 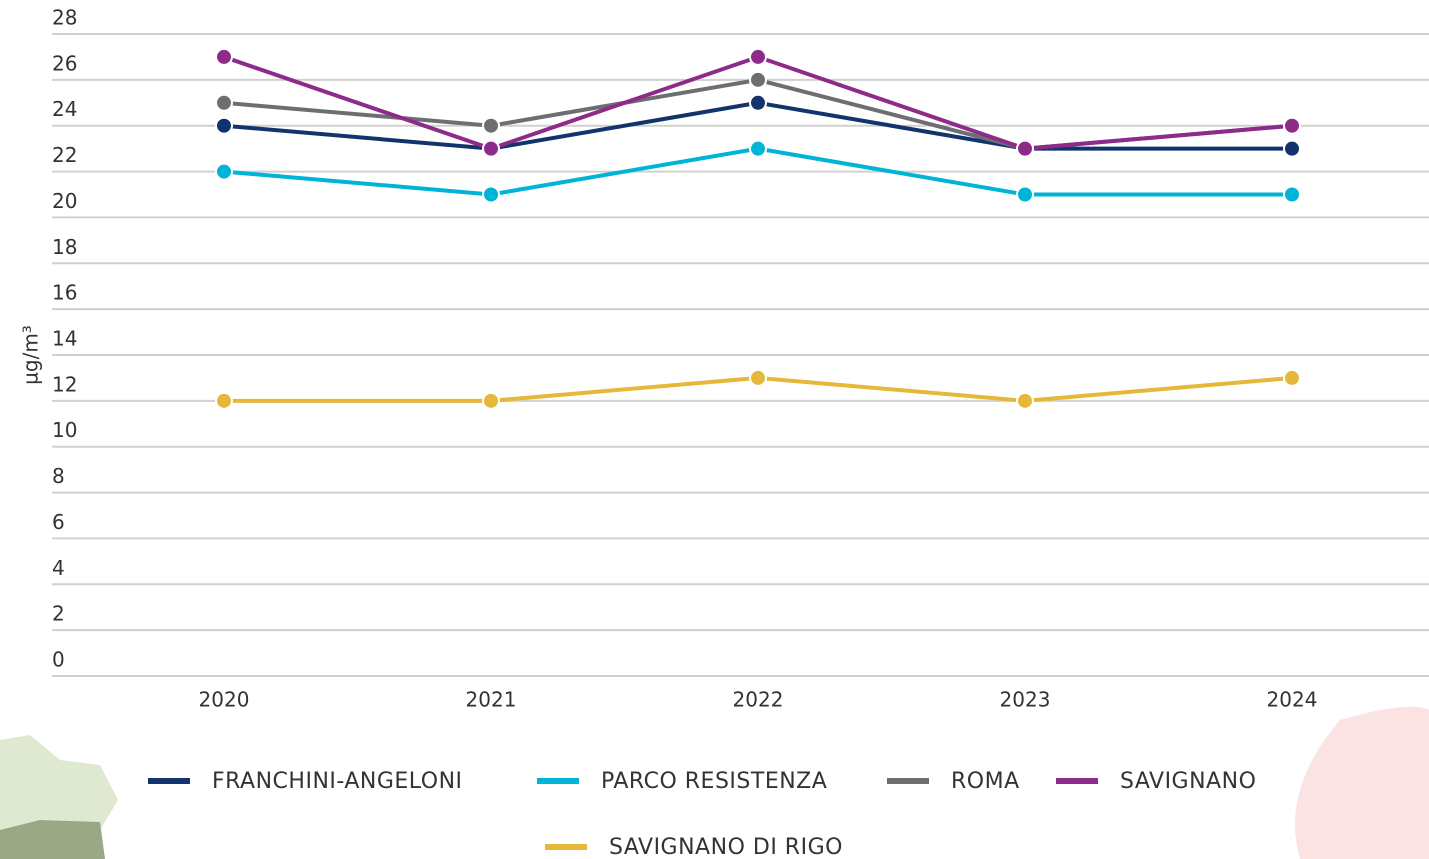 I want to click on logo-shape, so click(x=1362, y=782).